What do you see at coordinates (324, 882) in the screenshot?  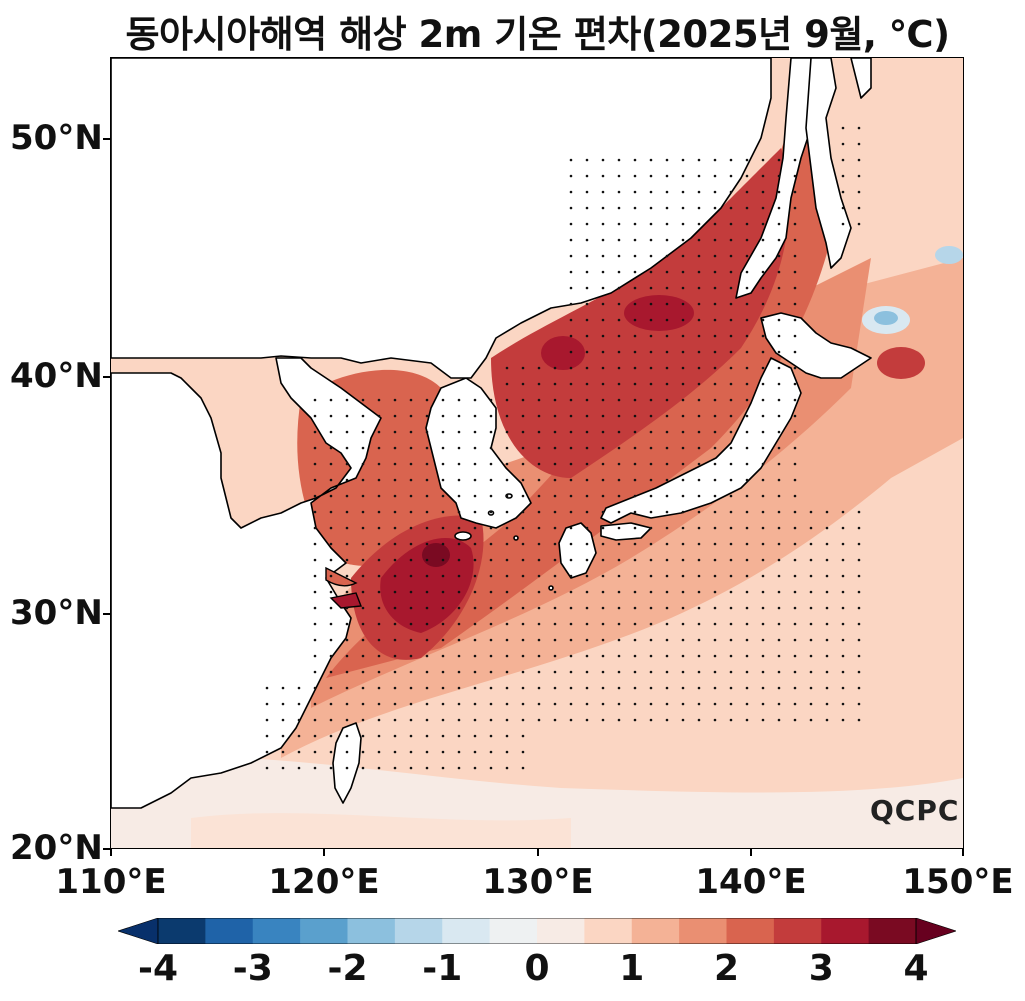 I see `lon-label-120: 120°E` at bounding box center [324, 882].